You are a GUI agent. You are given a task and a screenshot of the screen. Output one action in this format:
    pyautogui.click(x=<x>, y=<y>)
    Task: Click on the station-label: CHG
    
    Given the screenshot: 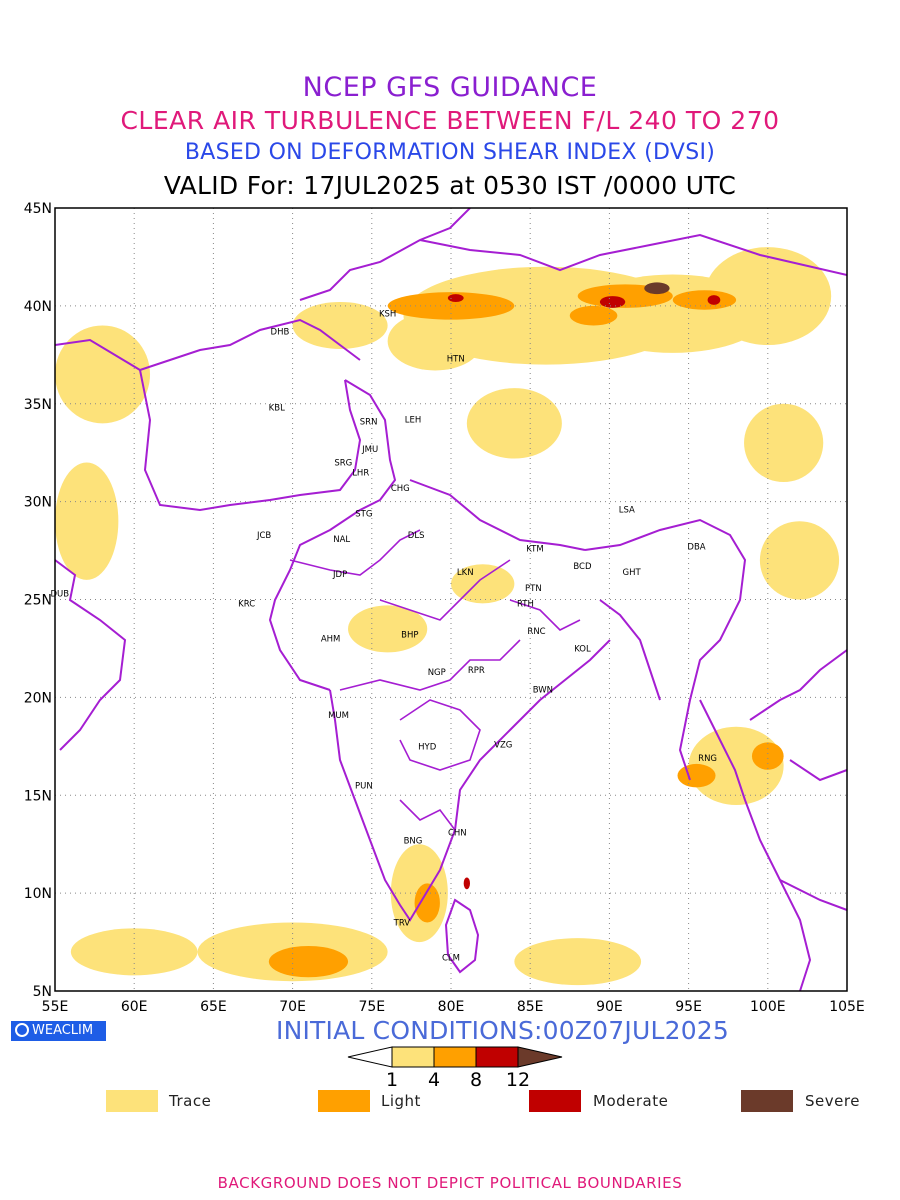 What is the action you would take?
    pyautogui.click(x=400, y=489)
    